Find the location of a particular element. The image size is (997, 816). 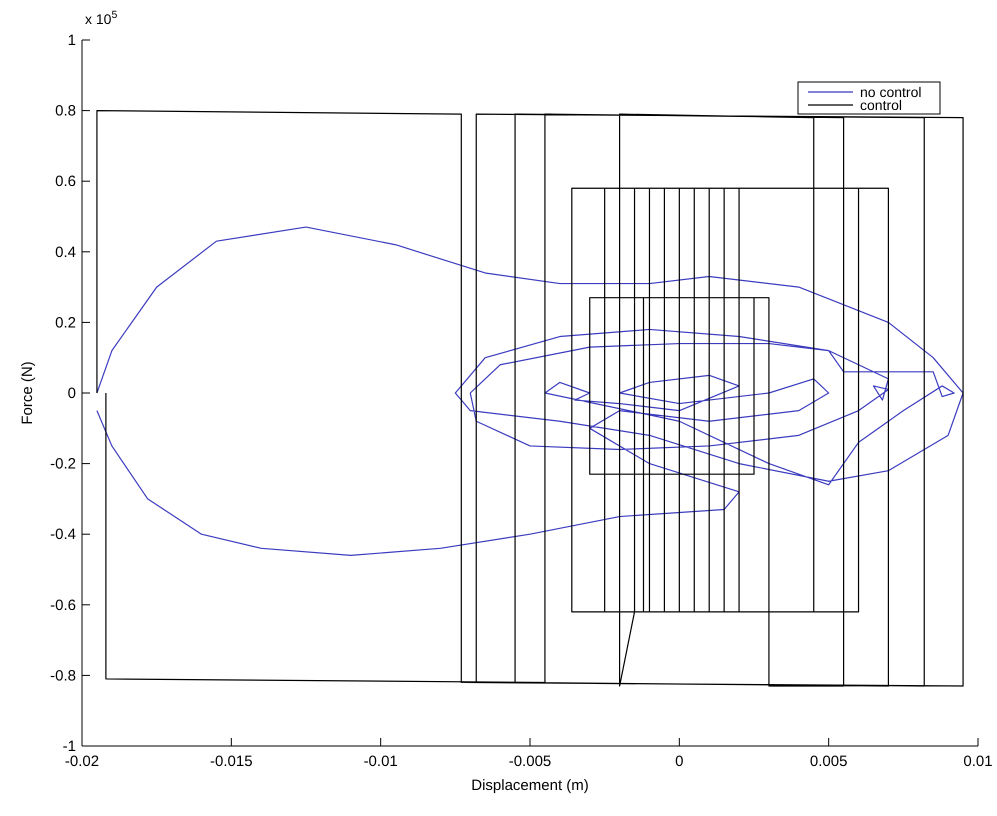

x-tick-label: -0.015 is located at coordinates (231, 761).